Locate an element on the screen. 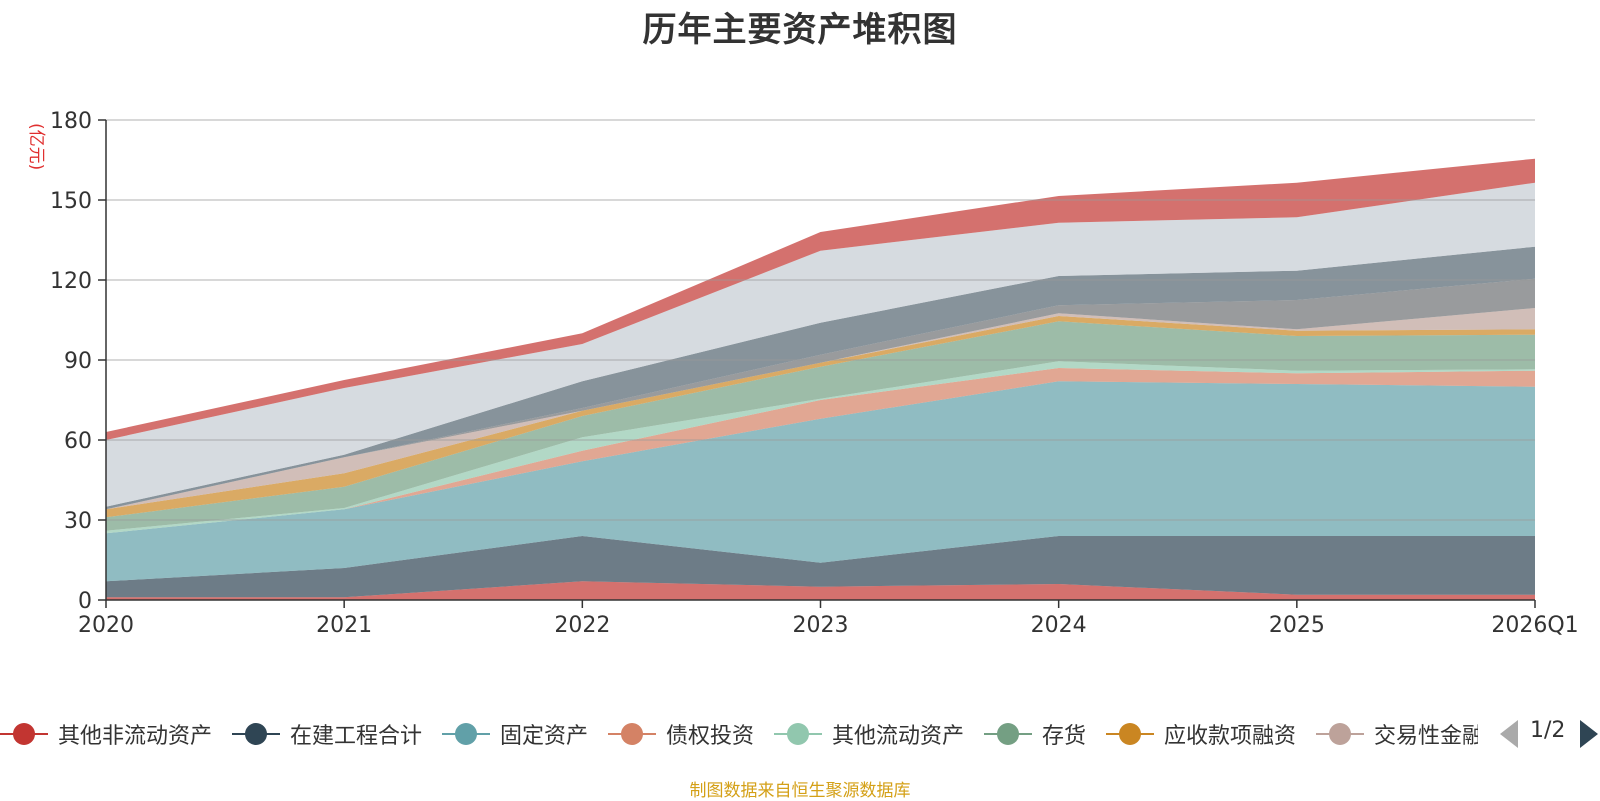 Image resolution: width=1600 pixels, height=801 pixels. legend-page-indicator: 1/2 is located at coordinates (1548, 730).